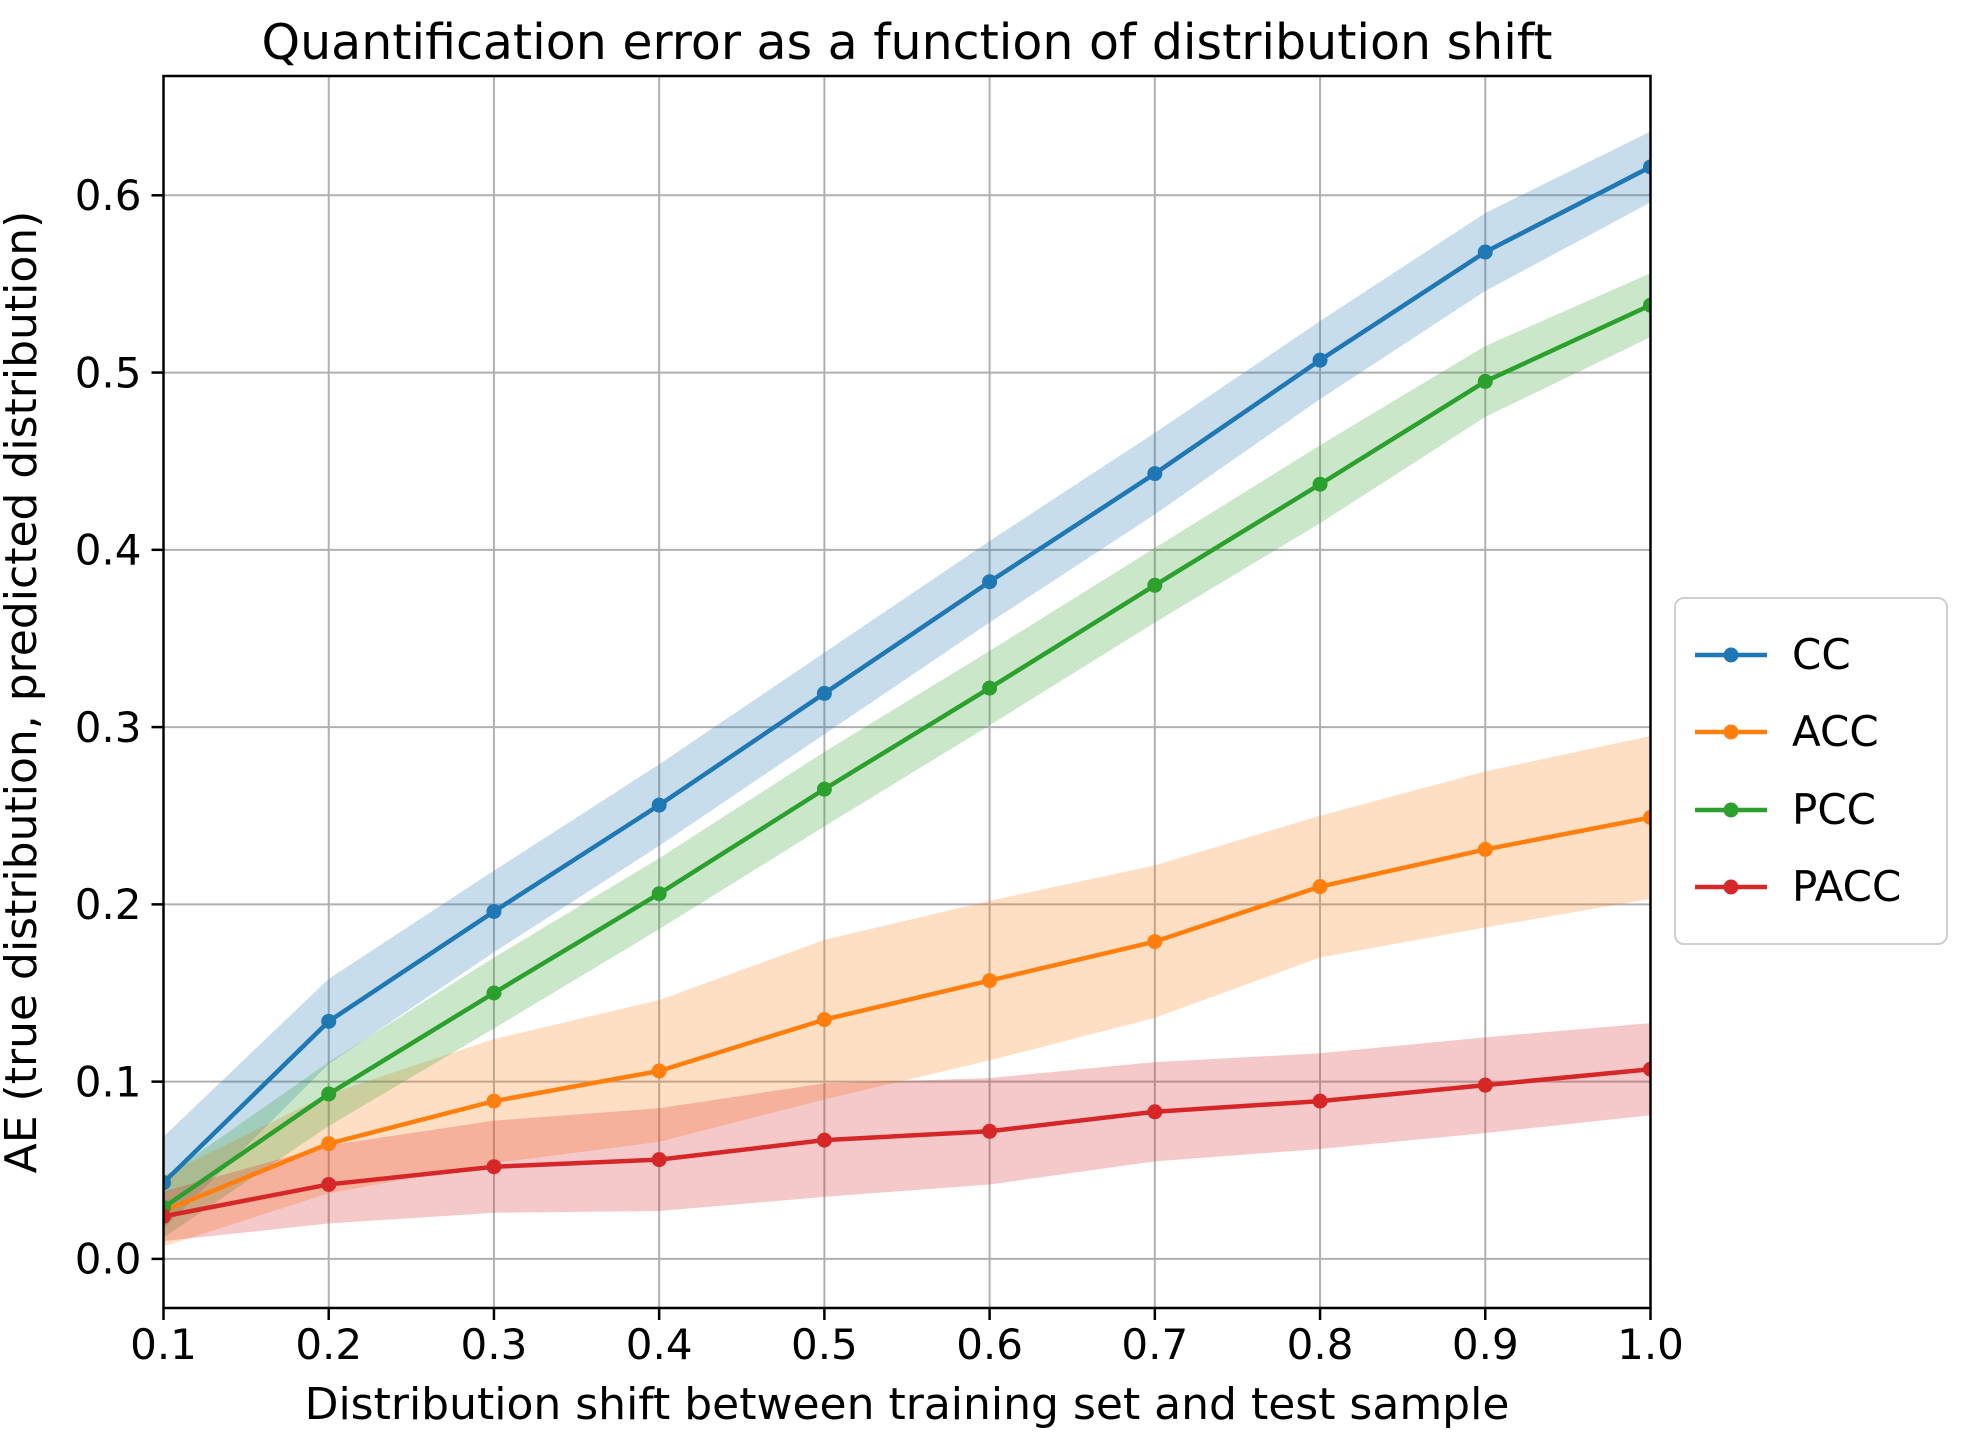  I want to click on x-tick-label: 0.7, so click(1154, 1344).